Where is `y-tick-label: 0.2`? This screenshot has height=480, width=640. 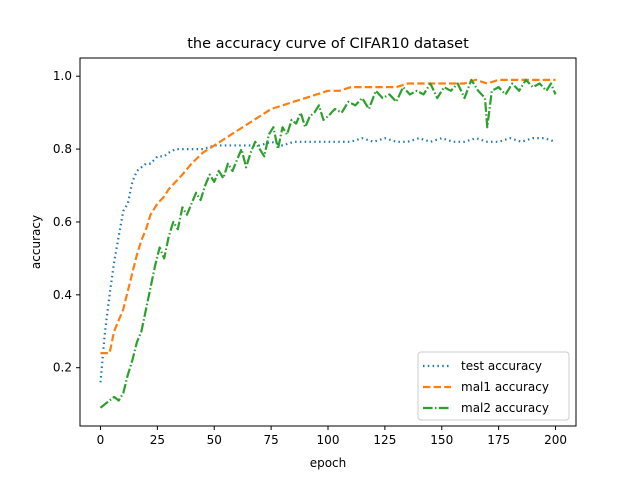
y-tick-label: 0.2 is located at coordinates (62, 368).